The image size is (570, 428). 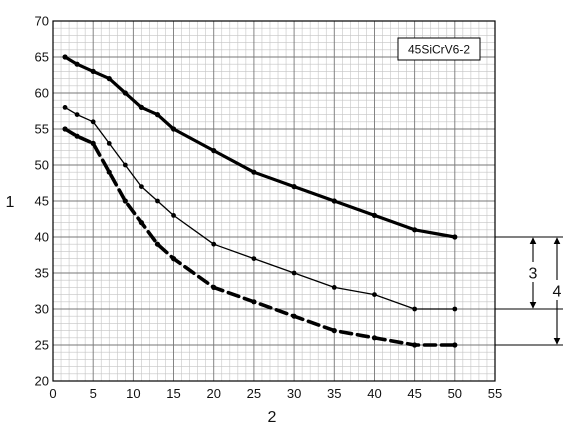 What do you see at coordinates (93, 393) in the screenshot?
I see `x-tick-label: 5` at bounding box center [93, 393].